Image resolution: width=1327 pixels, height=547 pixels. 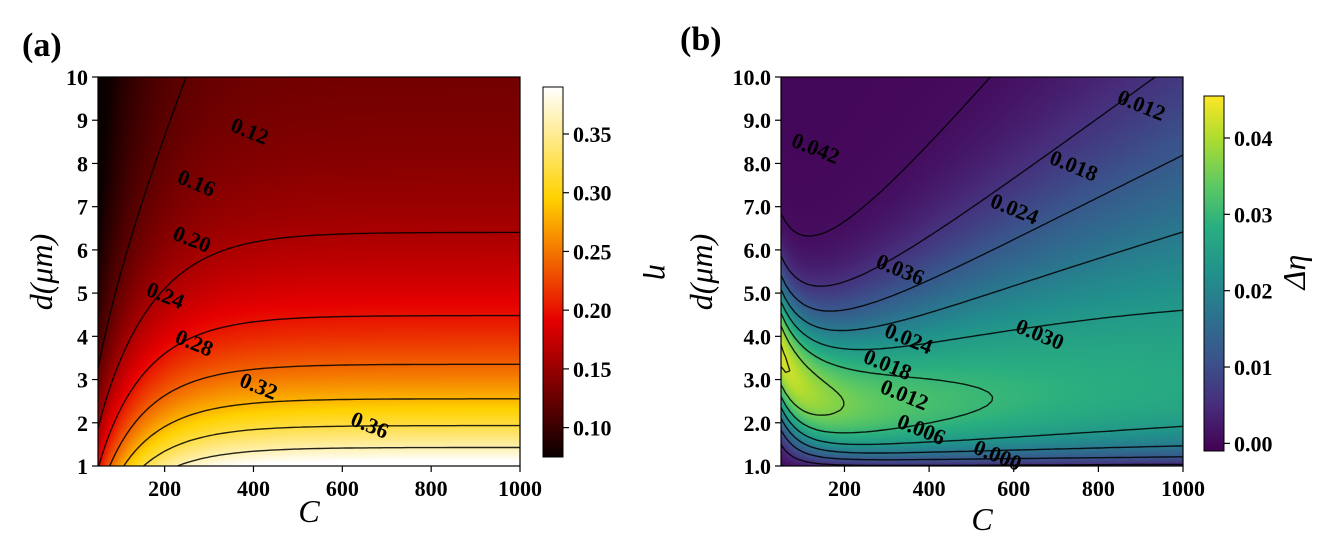 What do you see at coordinates (82, 466) in the screenshot?
I see `axis-a-ytick-0: 1` at bounding box center [82, 466].